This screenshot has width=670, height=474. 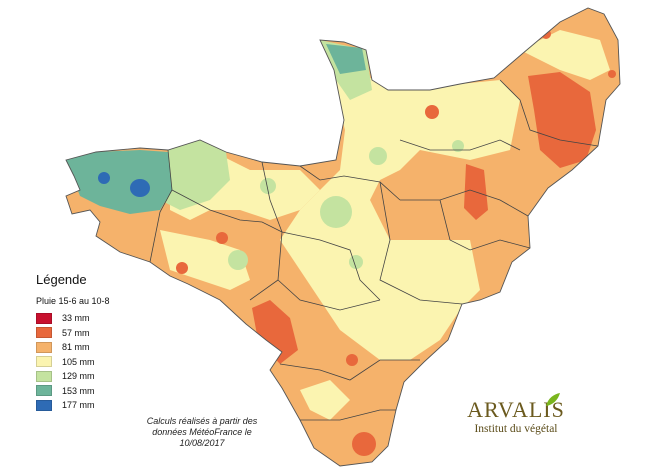 I want to click on border-manche, so click(x=350, y=183).